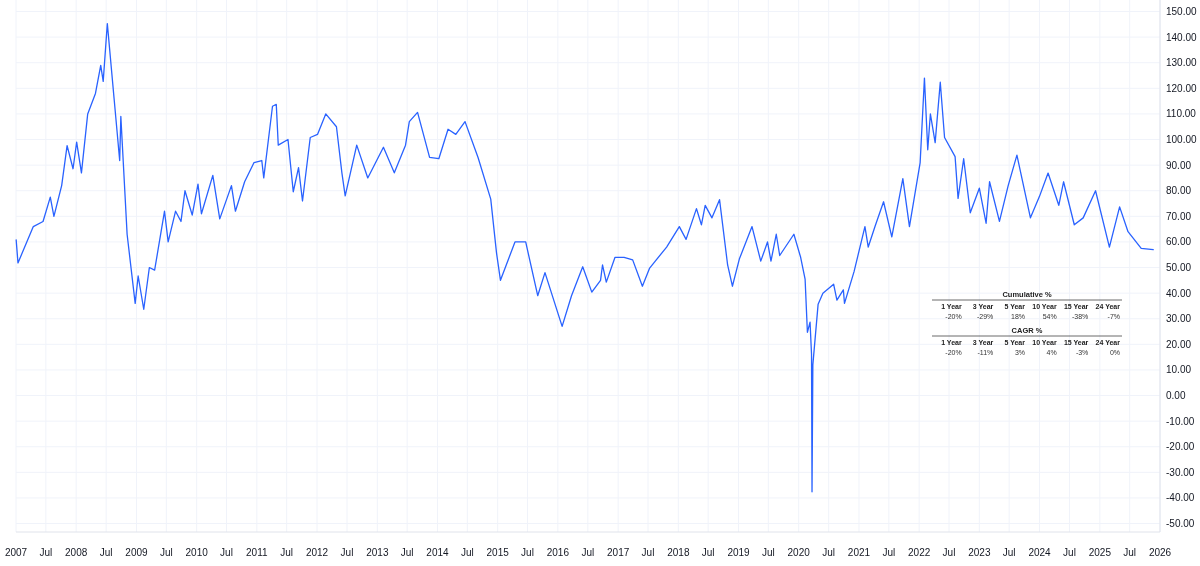 This screenshot has height=566, width=1200. What do you see at coordinates (1040, 552) in the screenshot?
I see `x-tick-label: 2024` at bounding box center [1040, 552].